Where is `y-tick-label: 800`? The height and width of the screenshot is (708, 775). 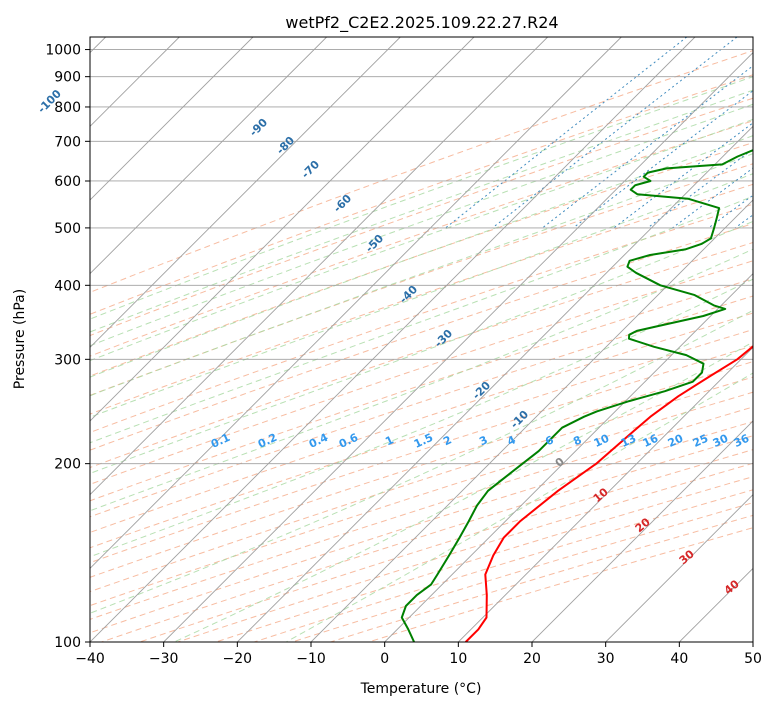
y-tick-label: 800 is located at coordinates (67, 108).